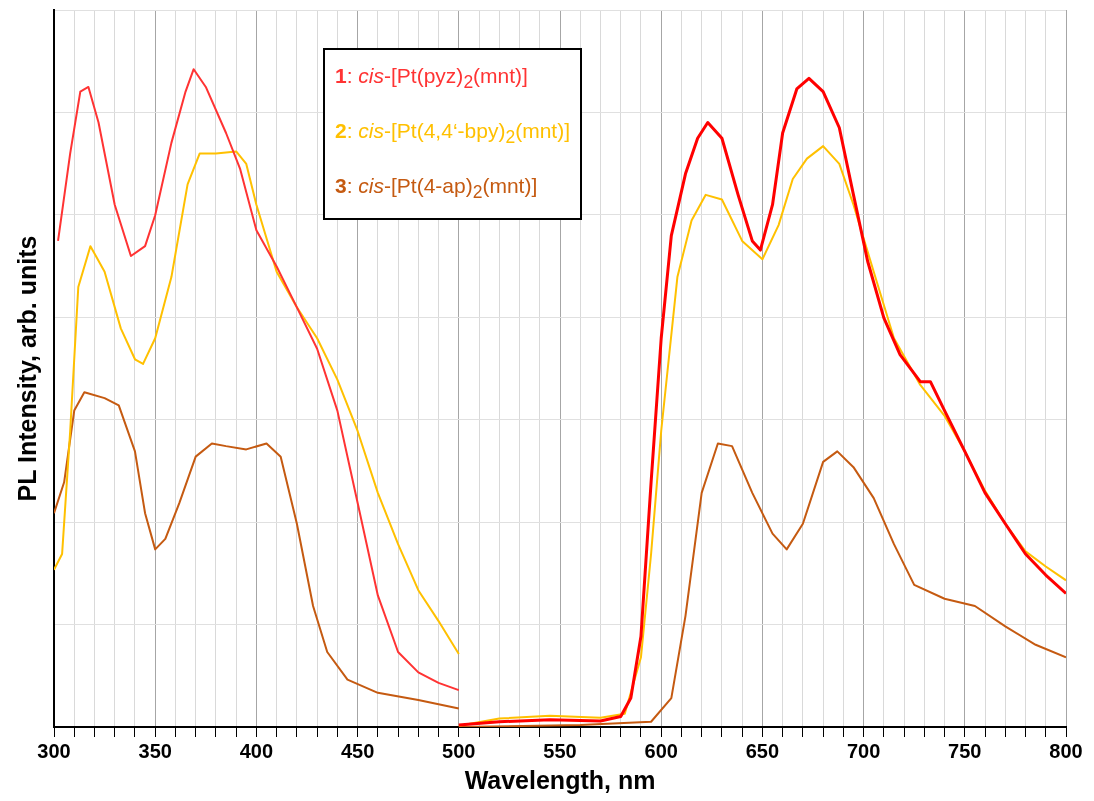 Image resolution: width=1094 pixels, height=801 pixels. What do you see at coordinates (437, 189) in the screenshot?
I see `text: 3: cis-[Pt(4-ap)$_{2}$(mnt)]` at bounding box center [437, 189].